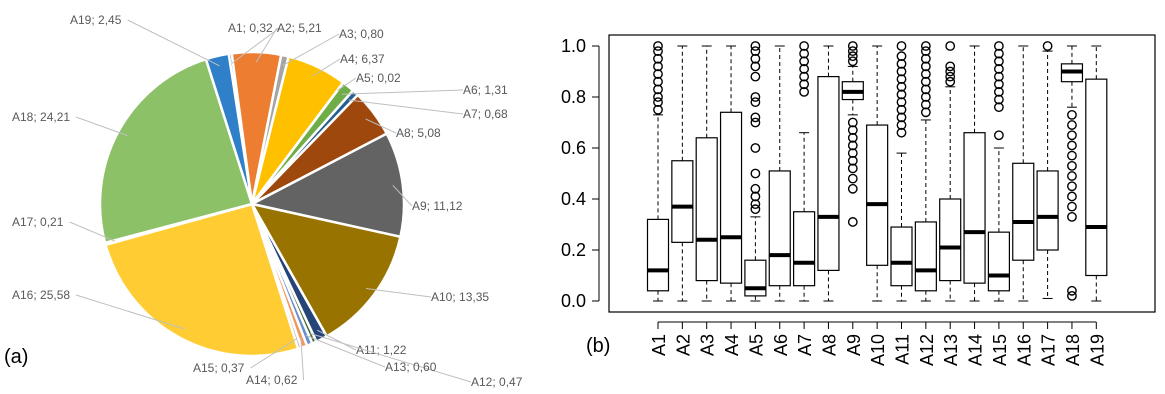  What do you see at coordinates (38, 222) in the screenshot?
I see `pie-label-a17: A17; 0,21` at bounding box center [38, 222].